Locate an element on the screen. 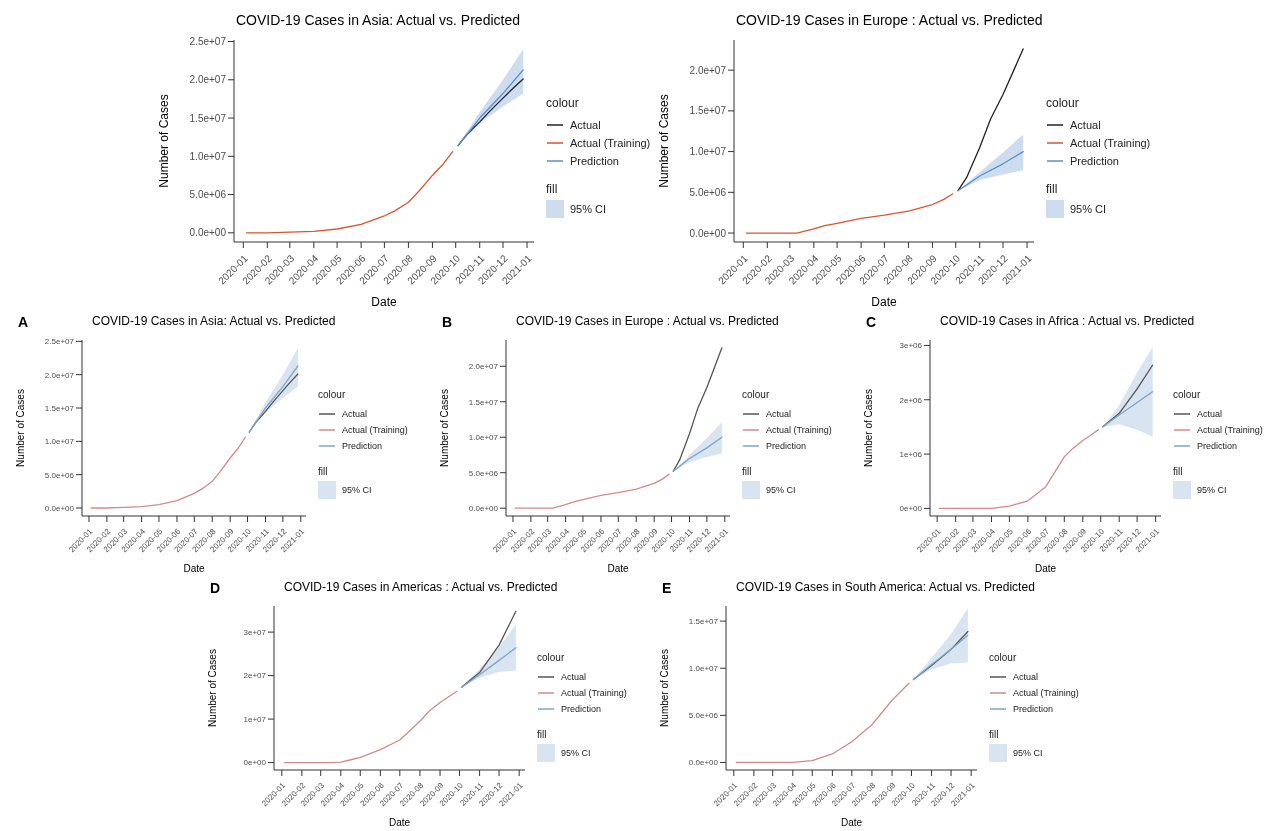  text: C is located at coordinates (871, 322).